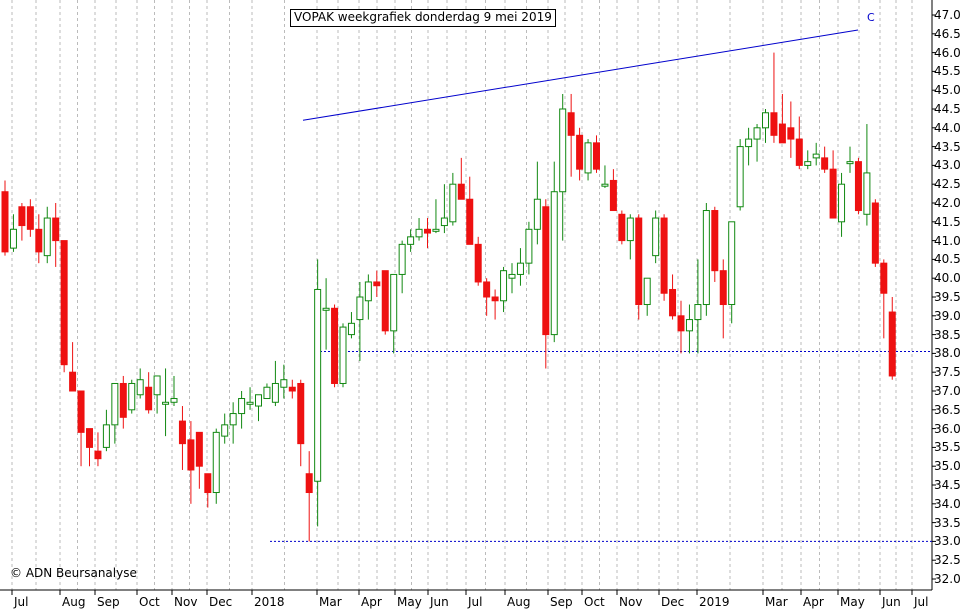 The height and width of the screenshot is (610, 980). Describe the element at coordinates (947, 485) in the screenshot. I see `y-tick-label: 34.5` at that location.